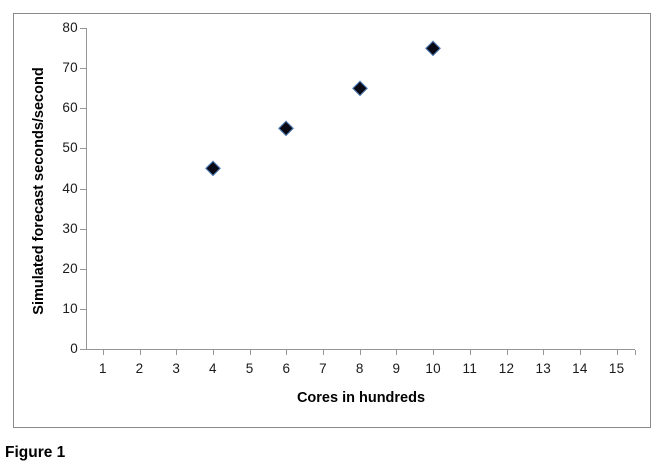 This screenshot has height=472, width=659. Describe the element at coordinates (249, 368) in the screenshot. I see `x-tick-label: 5` at that location.